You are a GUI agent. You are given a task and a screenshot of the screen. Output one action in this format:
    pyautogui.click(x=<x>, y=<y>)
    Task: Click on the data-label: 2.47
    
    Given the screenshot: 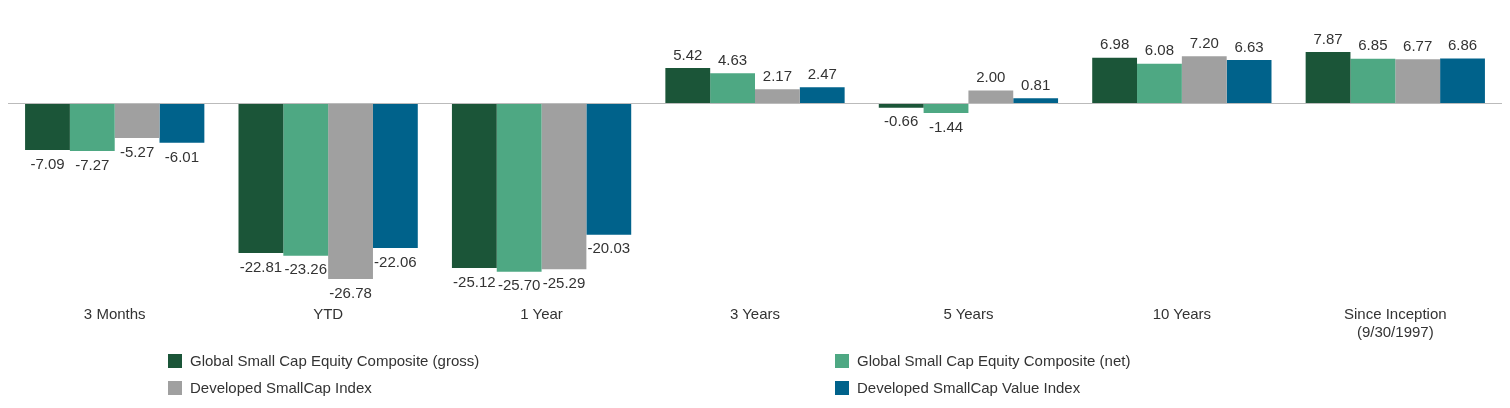 What is the action you would take?
    pyautogui.click(x=822, y=73)
    